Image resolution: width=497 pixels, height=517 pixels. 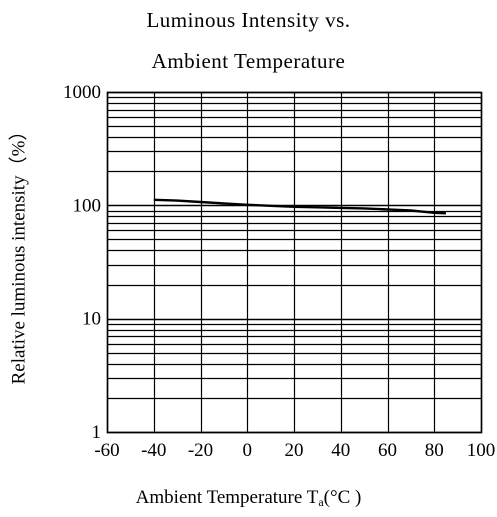 I want to click on y-tick-label: 1, so click(x=97, y=432).